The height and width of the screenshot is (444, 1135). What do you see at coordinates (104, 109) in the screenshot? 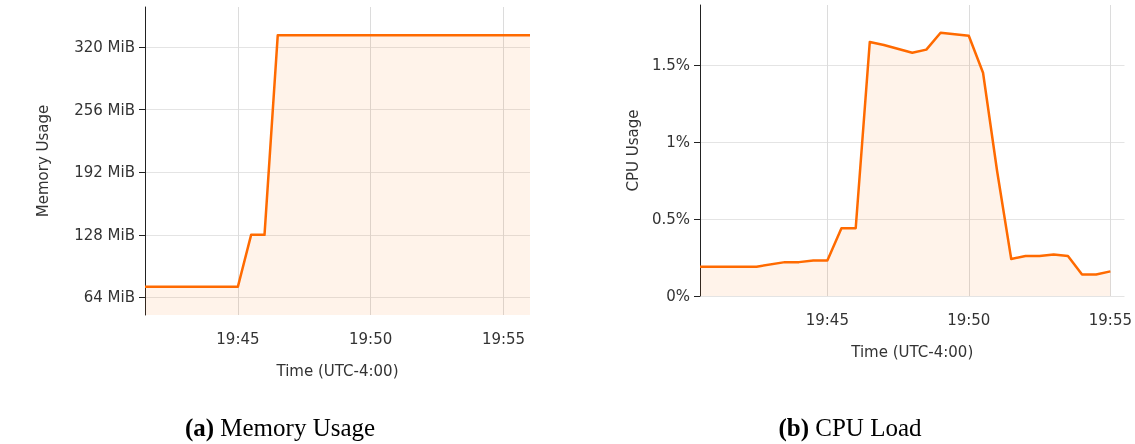
I see `y-tick-label: 256 MiB` at bounding box center [104, 109].